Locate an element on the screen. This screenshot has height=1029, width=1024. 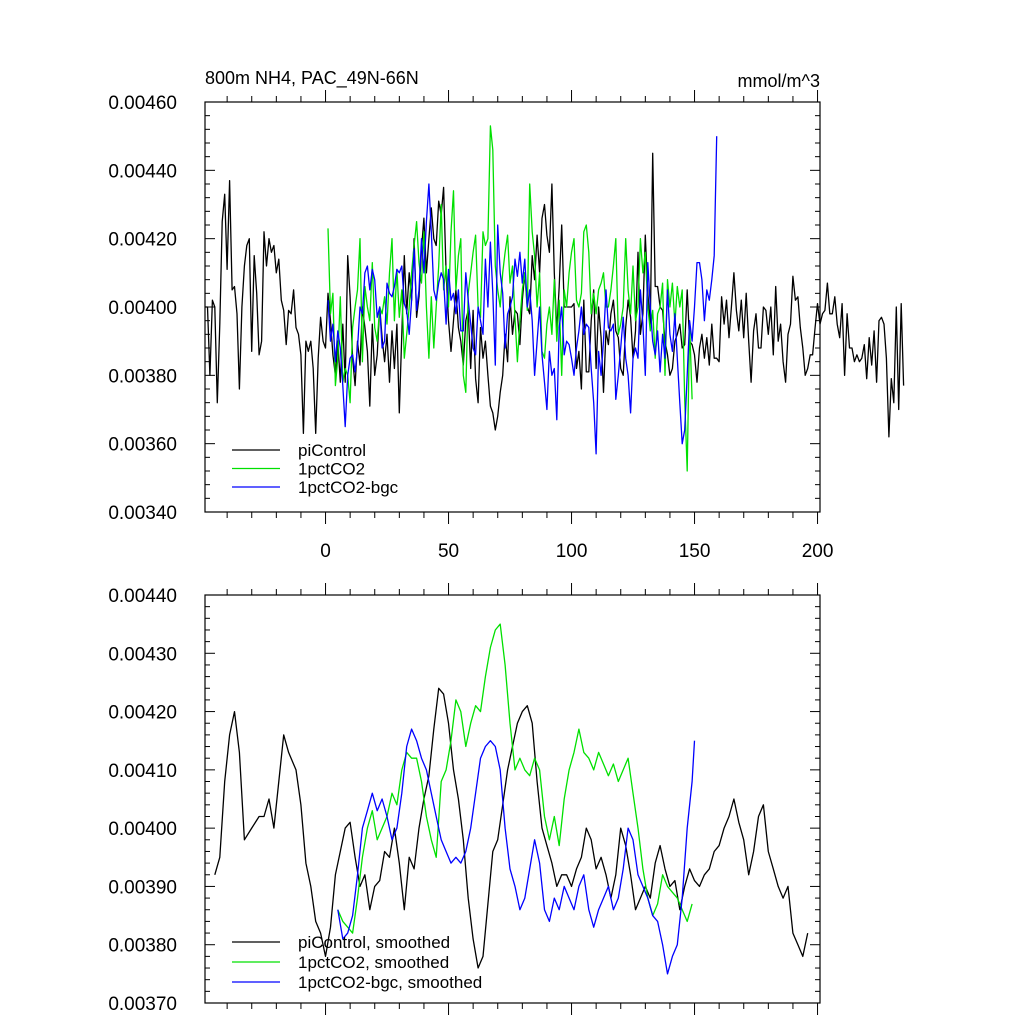
y-tick-label: 0.00360 is located at coordinates (142, 445).